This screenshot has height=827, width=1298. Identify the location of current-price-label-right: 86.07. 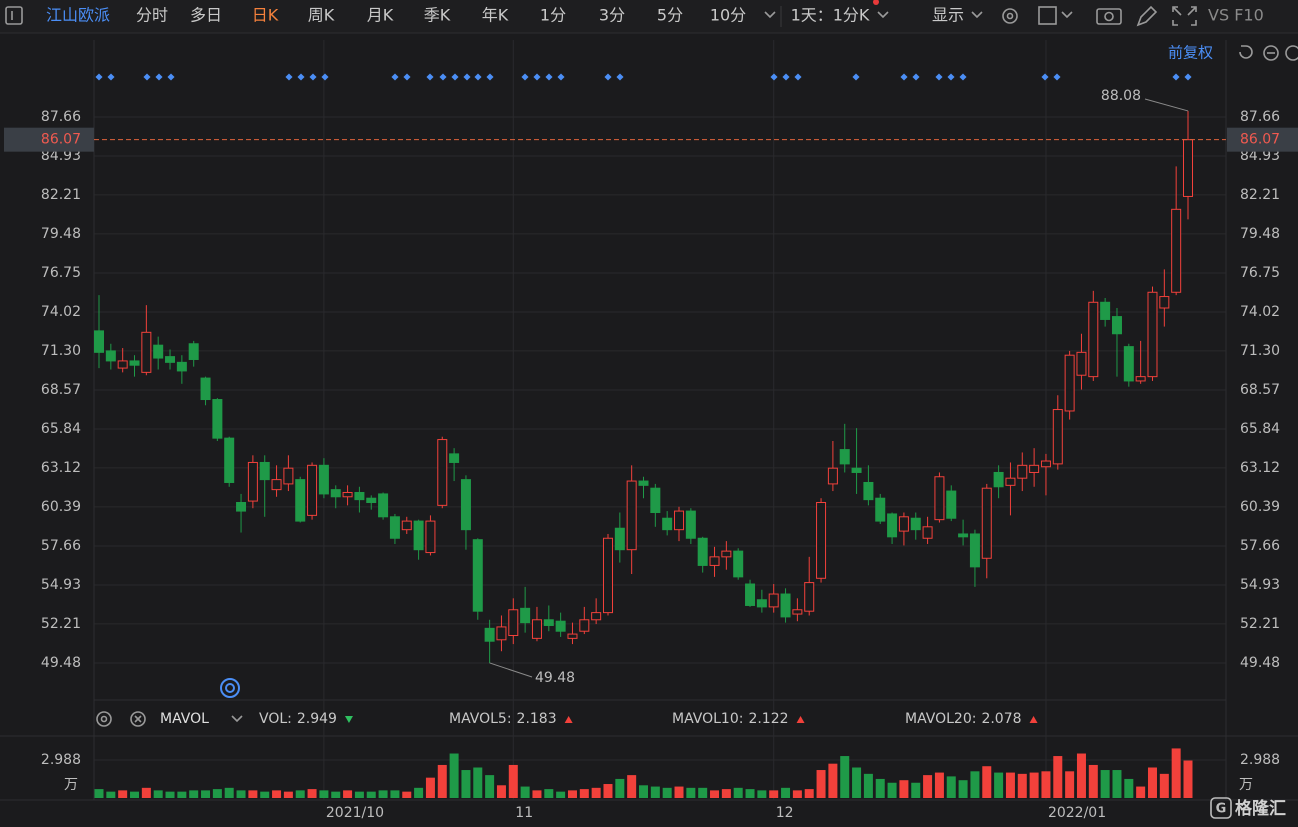
(1260, 140).